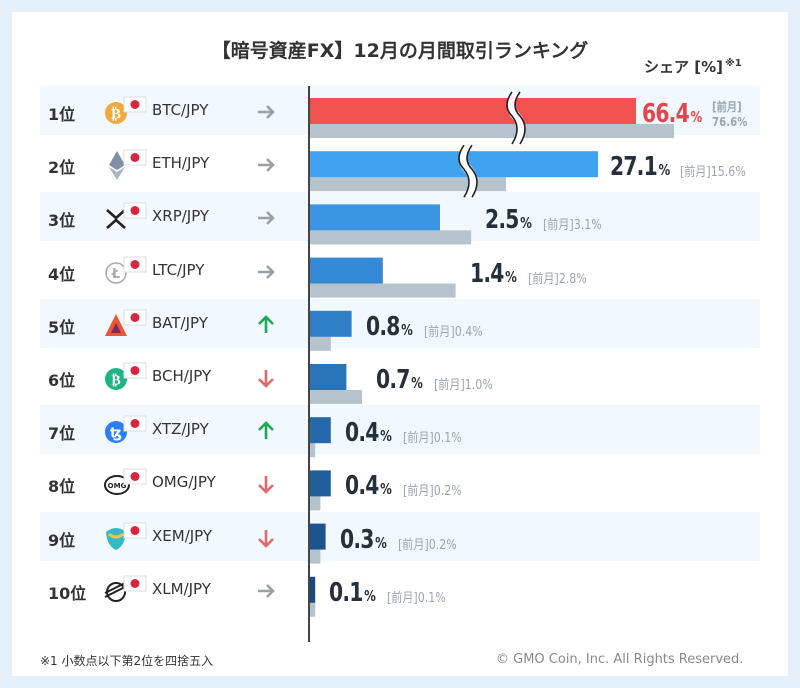 The height and width of the screenshot is (688, 800). What do you see at coordinates (180, 322) in the screenshot?
I see `pair-label: BAT/JPY` at bounding box center [180, 322].